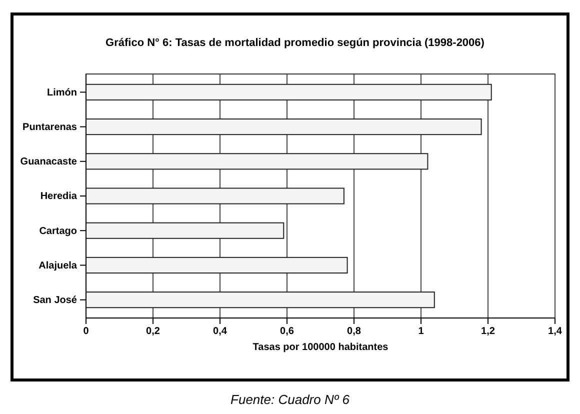 Image resolution: width=580 pixels, height=414 pixels. What do you see at coordinates (62, 92) in the screenshot?
I see `y-tick-label: Limón` at bounding box center [62, 92].